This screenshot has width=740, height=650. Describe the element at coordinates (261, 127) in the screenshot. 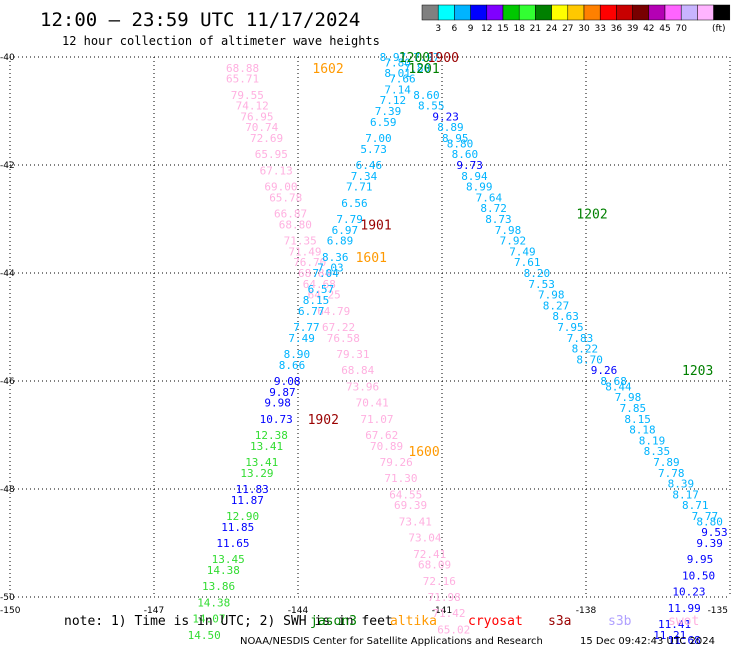

I see `swh-value: 70.74` at that location.